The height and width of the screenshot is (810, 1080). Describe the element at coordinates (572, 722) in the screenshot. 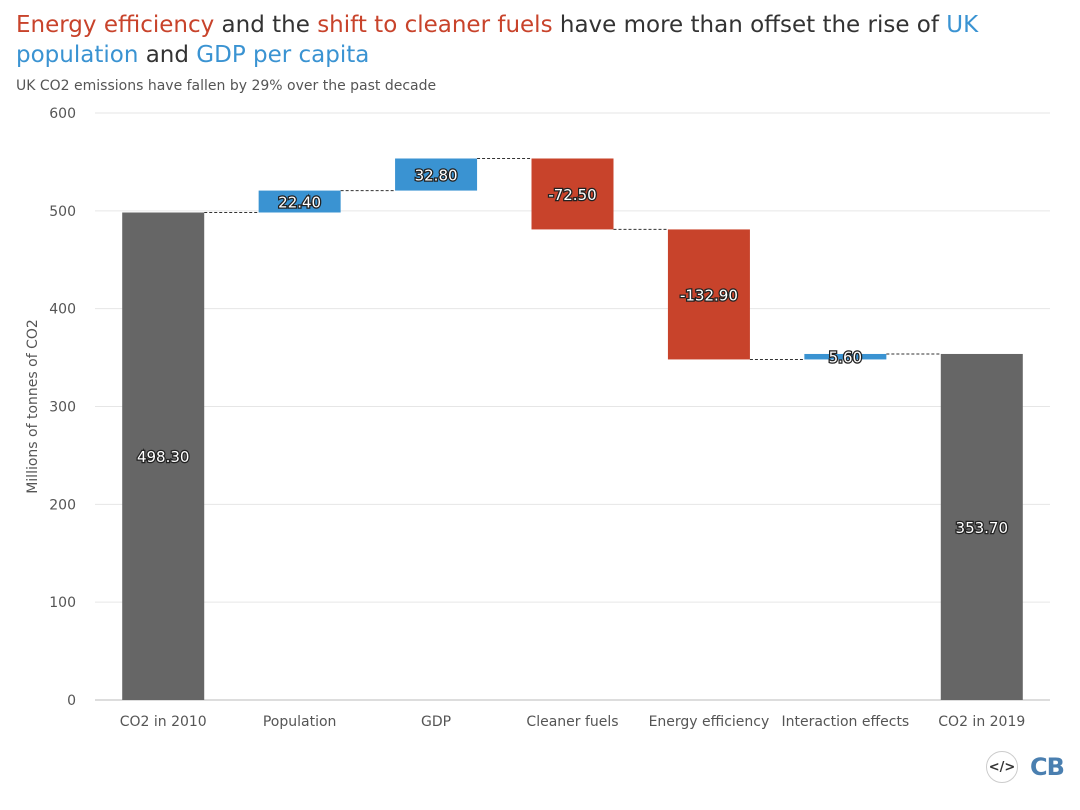

I see `x-tick-label: Cleaner fuels` at that location.